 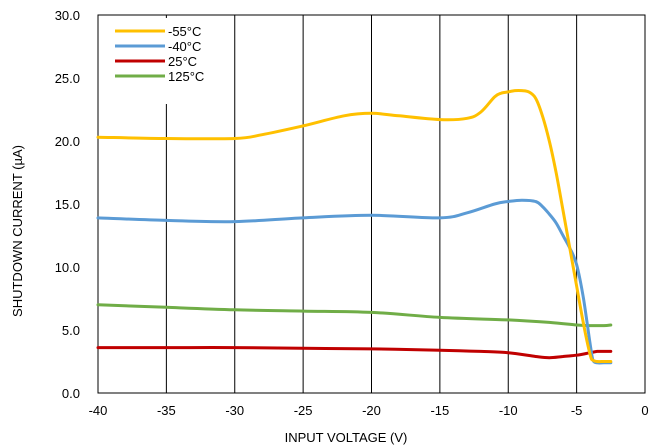 I want to click on x-tick-label: -10, so click(x=508, y=410).